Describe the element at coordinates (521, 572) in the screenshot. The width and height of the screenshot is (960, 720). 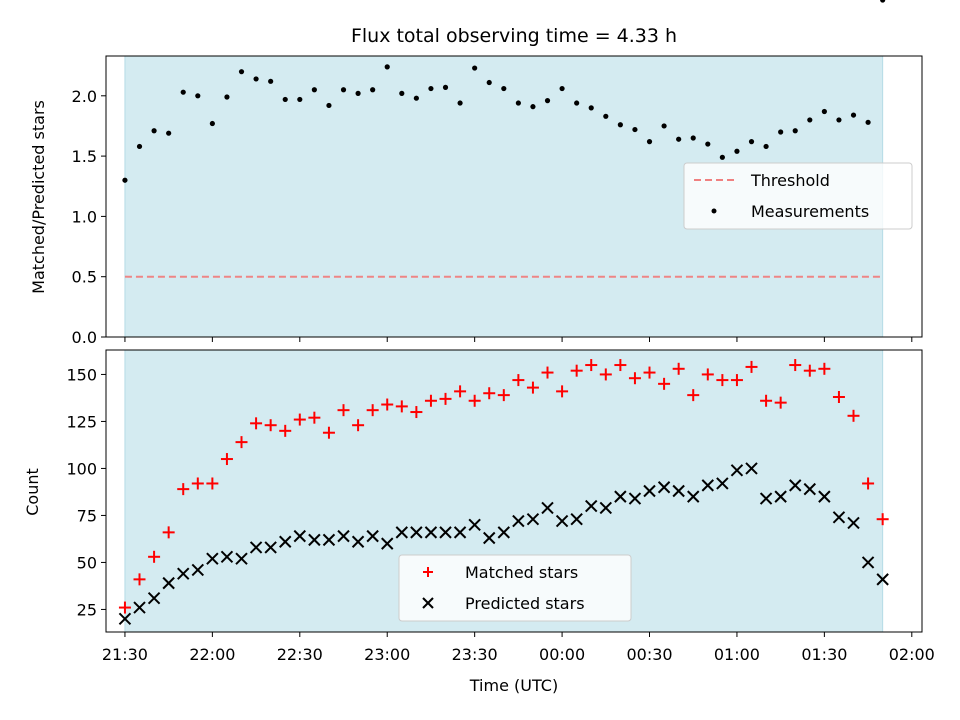
I see `matched-legend-label: Matched stars` at that location.